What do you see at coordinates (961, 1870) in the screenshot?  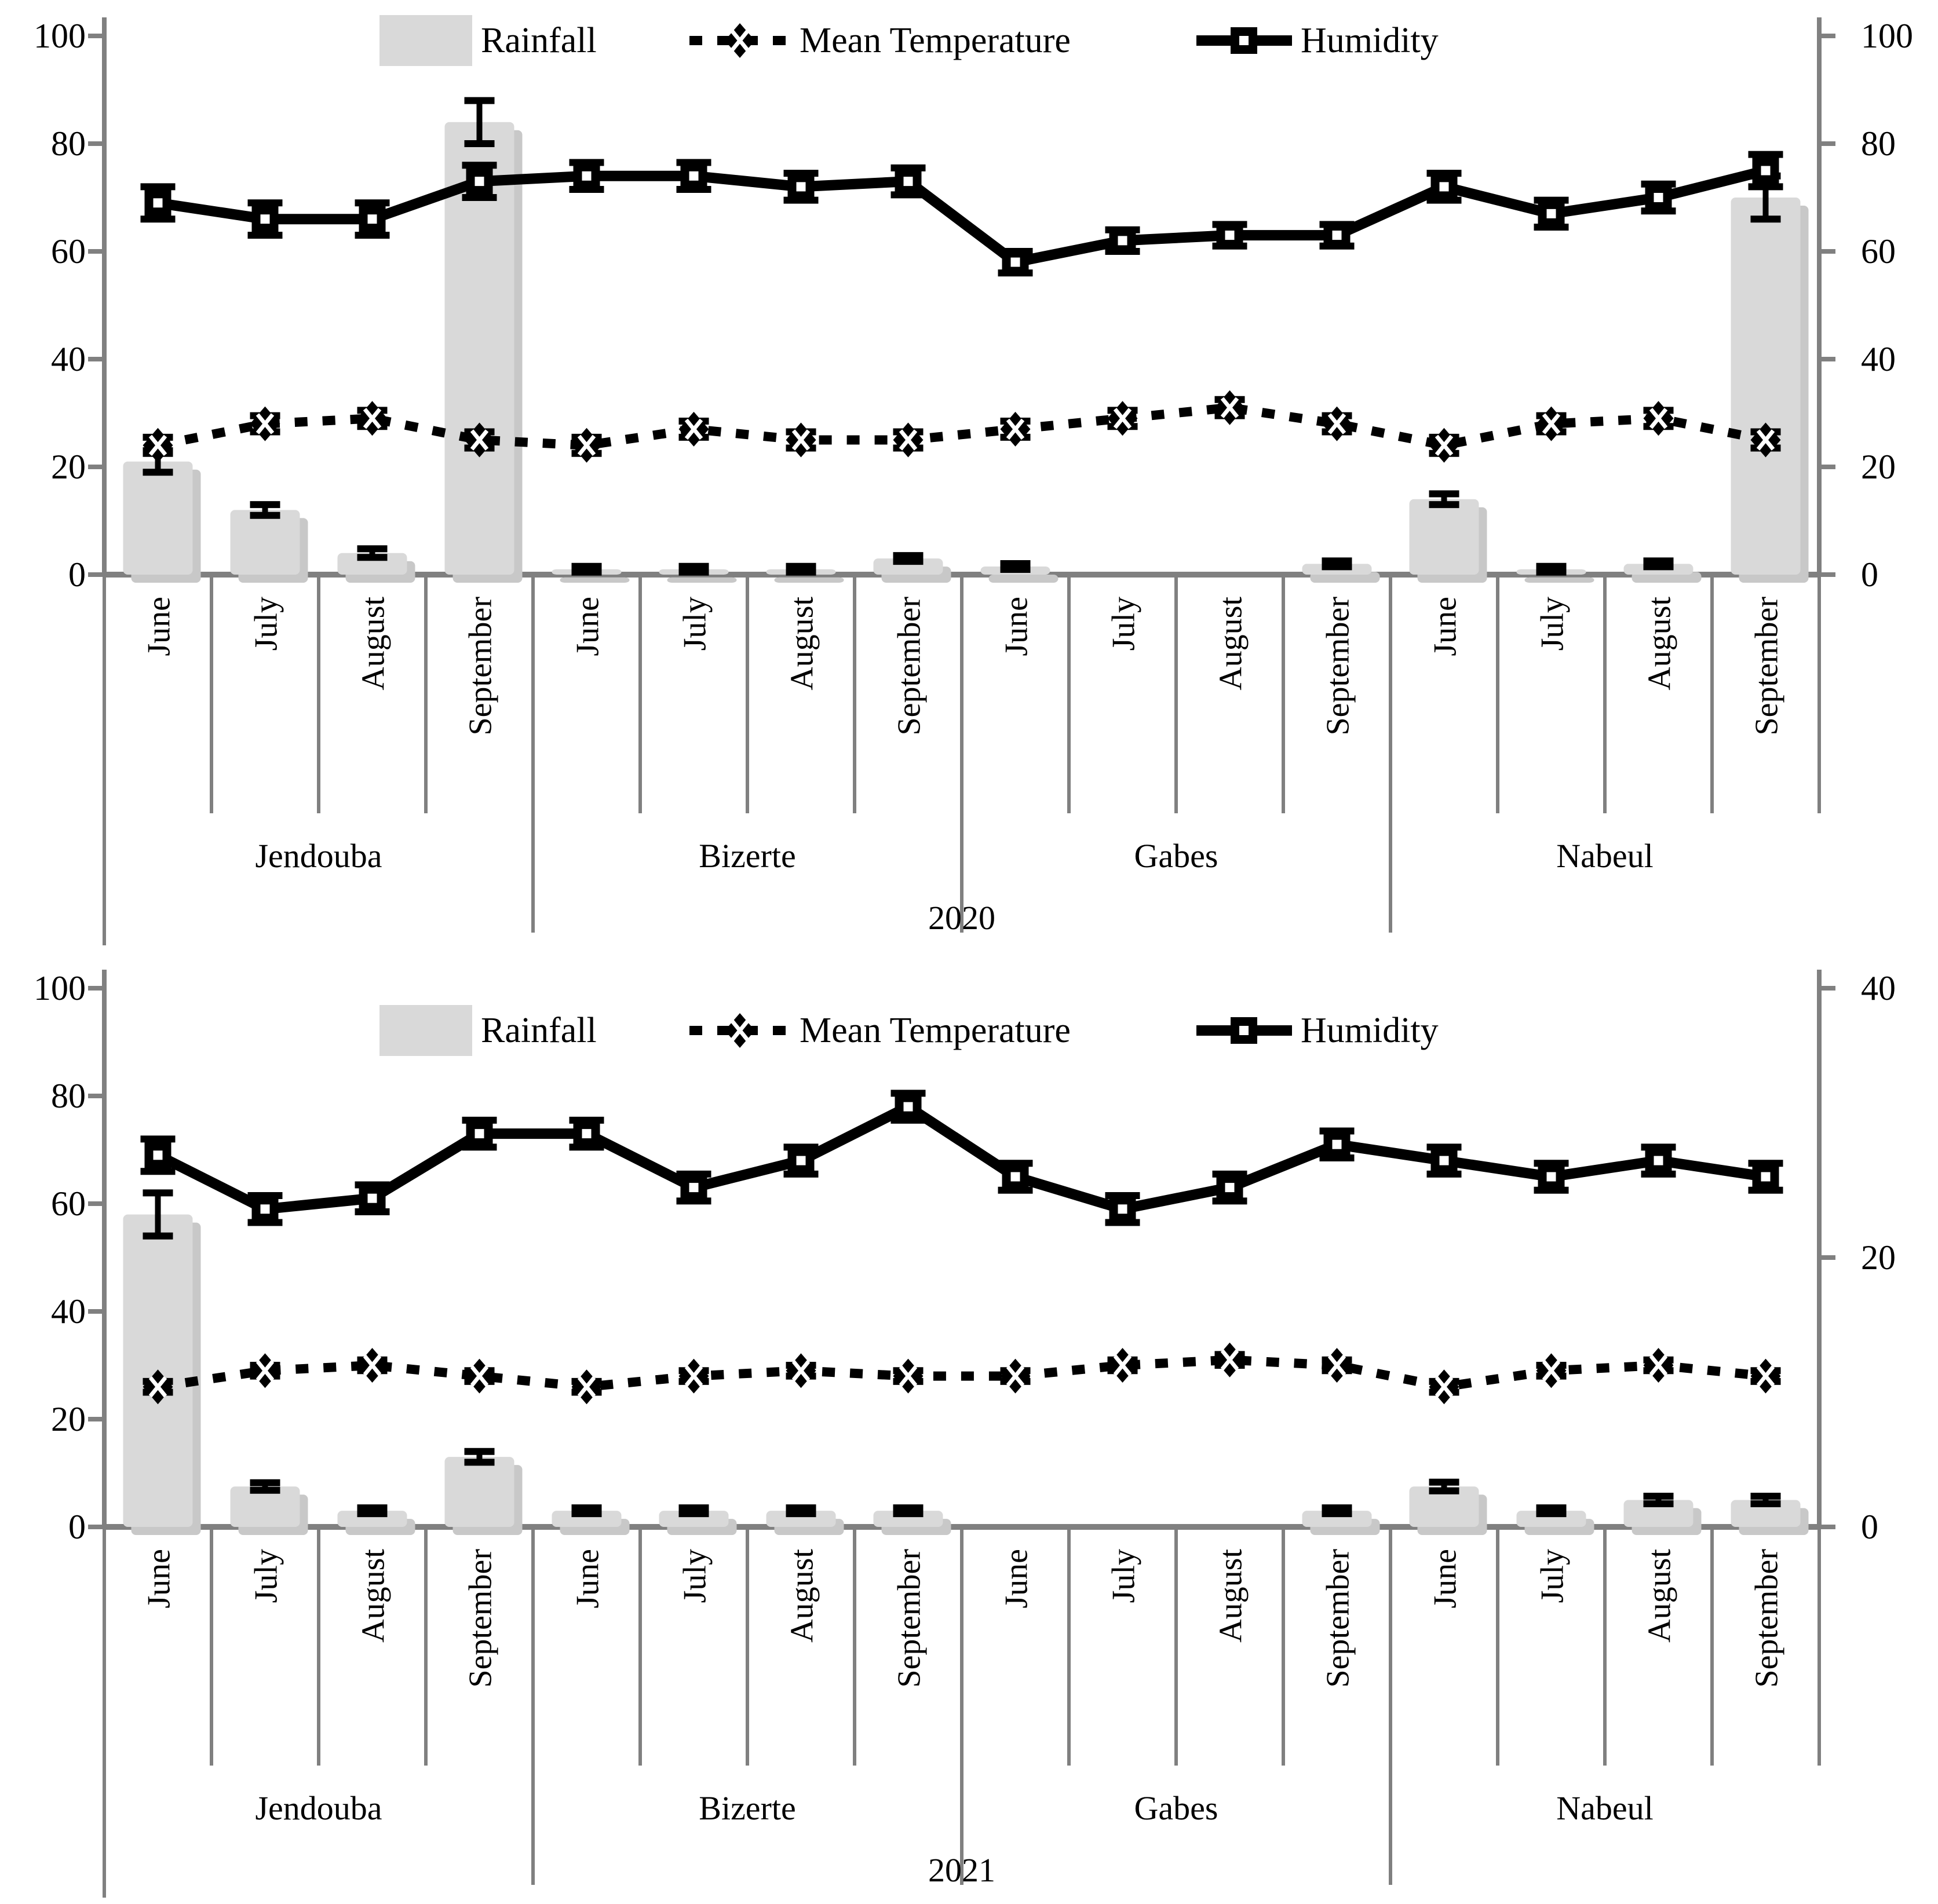 I see `year-label: 2021` at bounding box center [961, 1870].